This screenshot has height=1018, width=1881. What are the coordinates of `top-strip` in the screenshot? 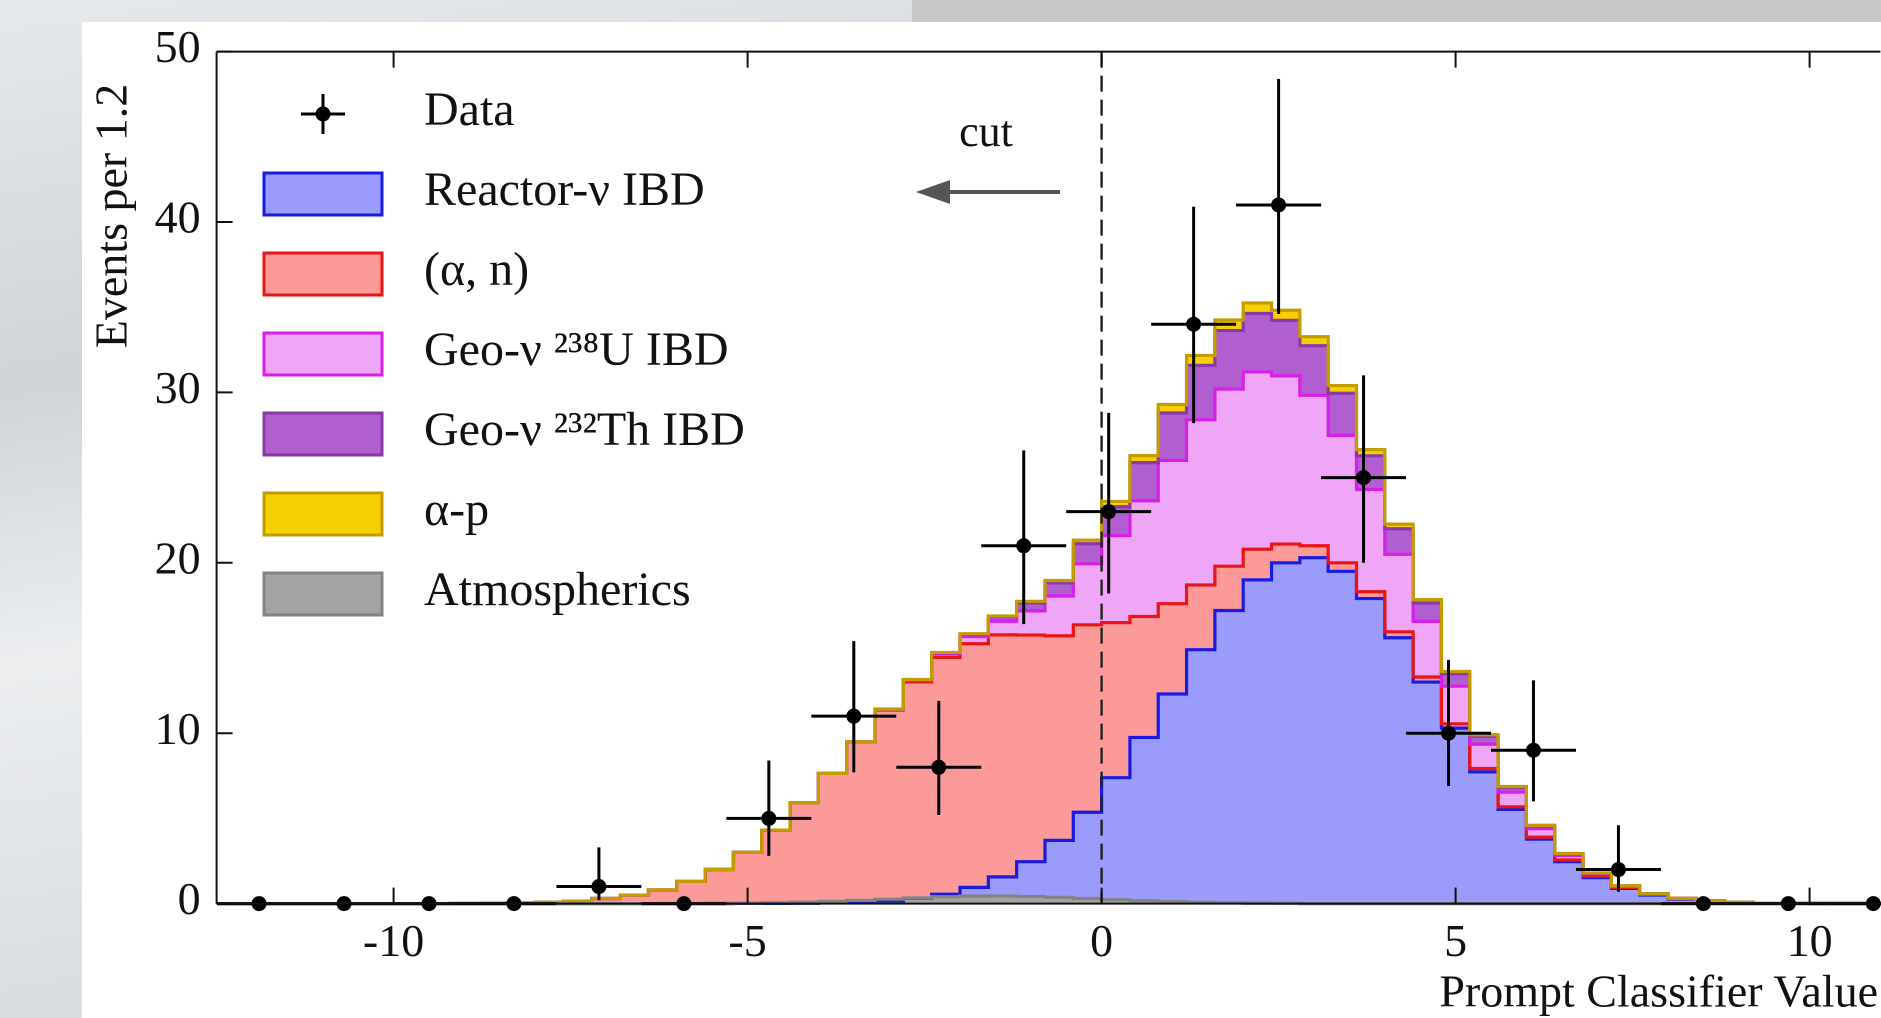 It's located at (1396, 11).